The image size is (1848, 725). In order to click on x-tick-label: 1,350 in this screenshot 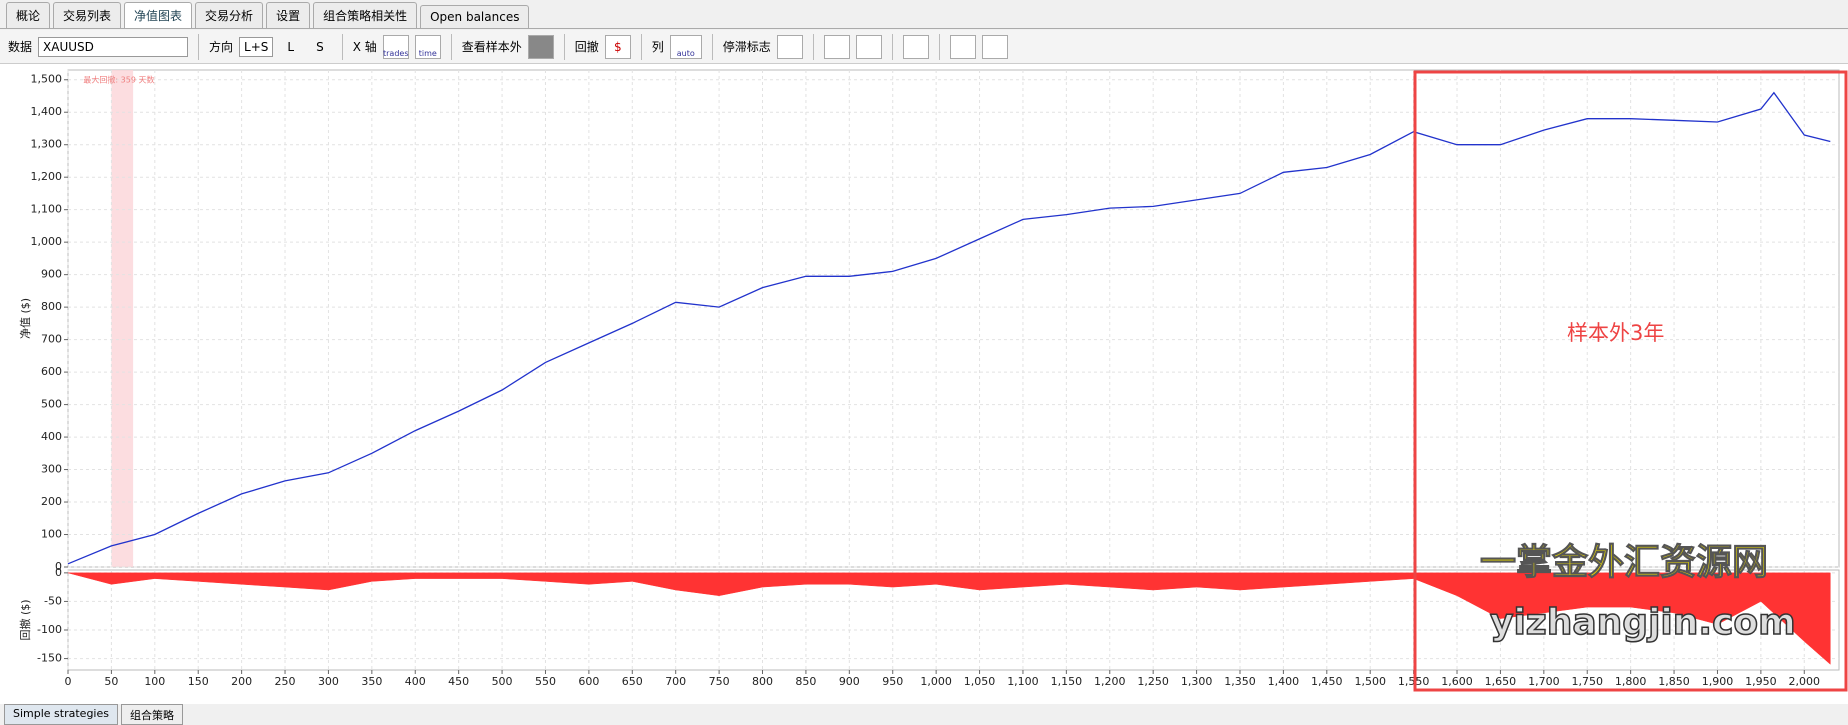, I will do `click(1240, 681)`.